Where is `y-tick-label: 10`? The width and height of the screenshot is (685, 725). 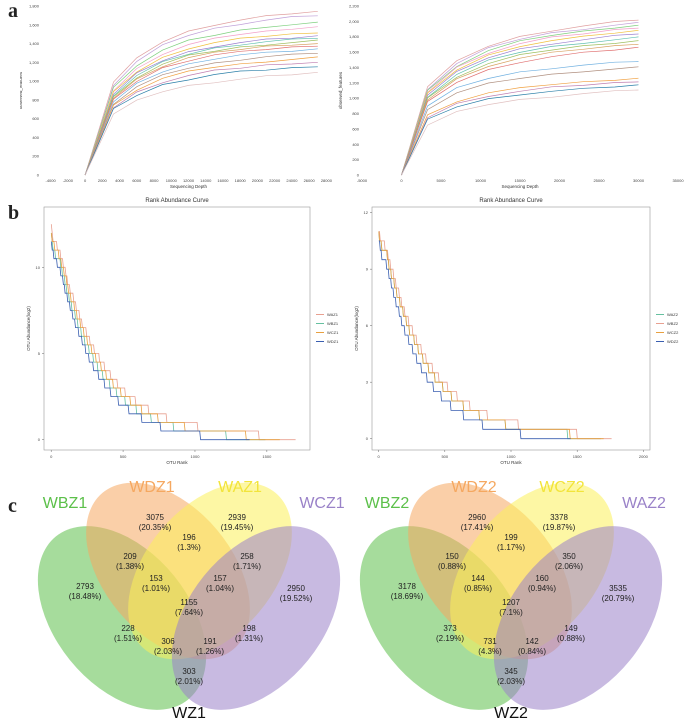
y-tick-label: 10 is located at coordinates (38, 267).